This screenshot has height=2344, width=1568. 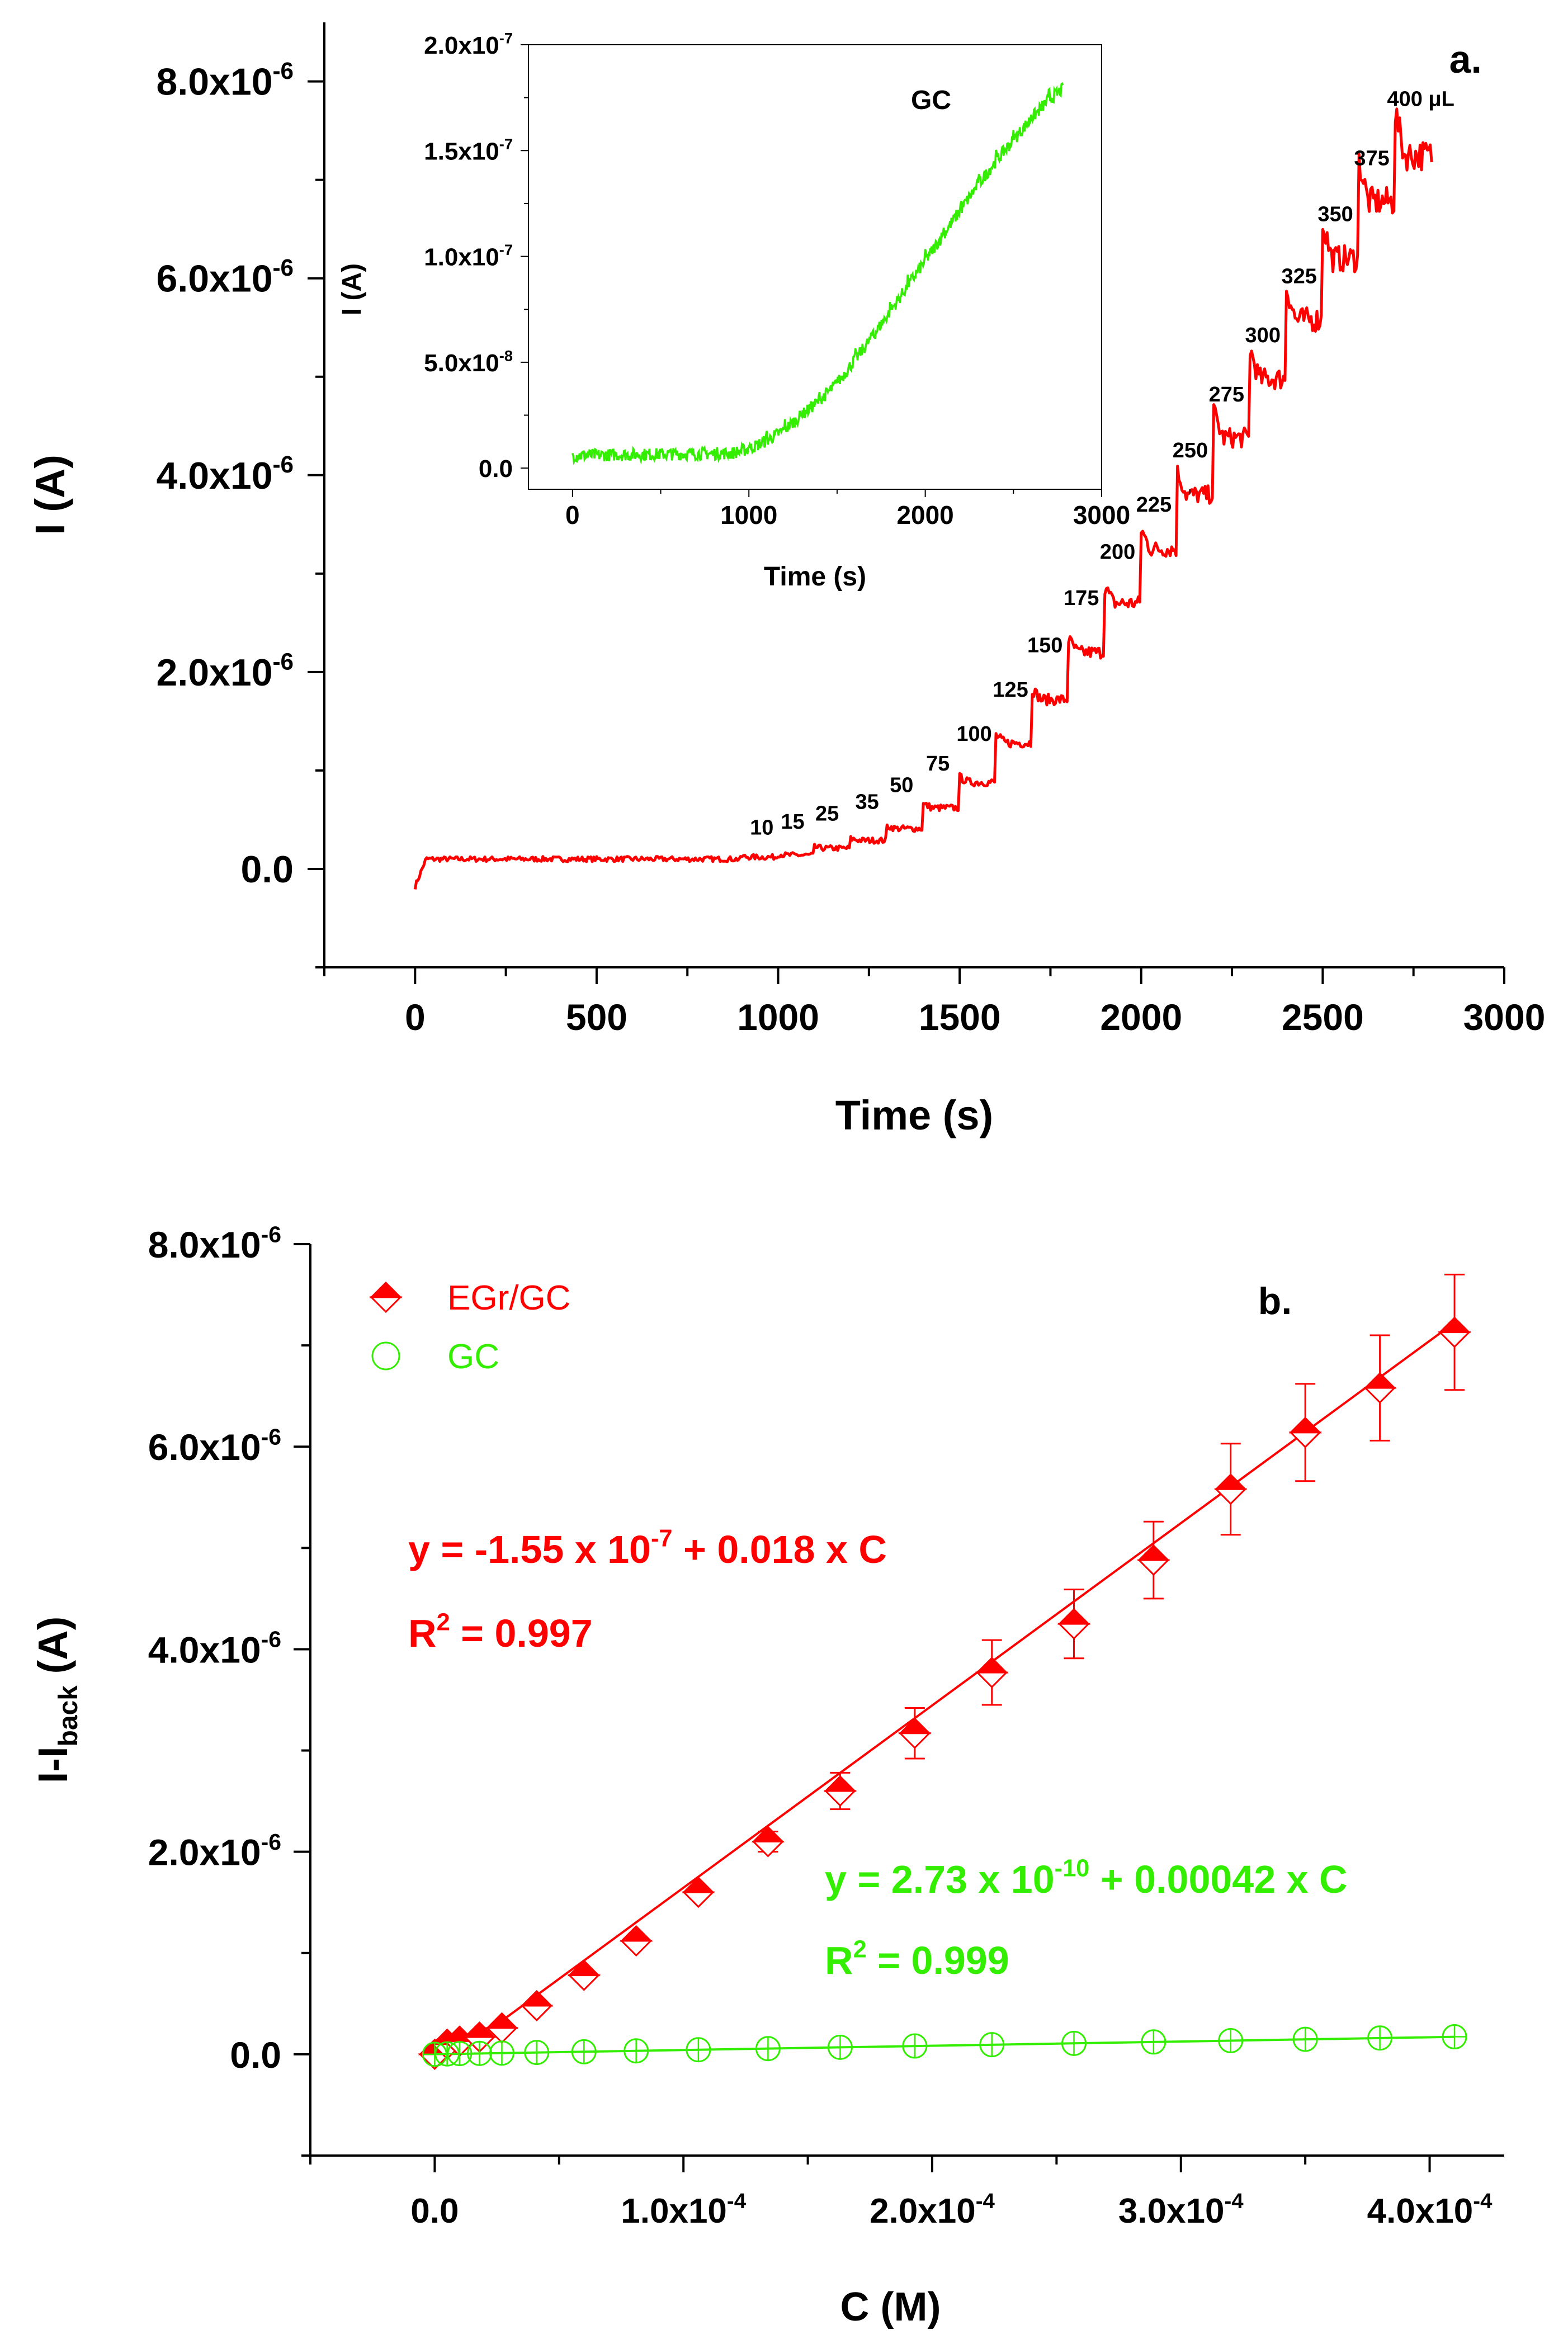 What do you see at coordinates (683, 2209) in the screenshot?
I see `panel-b-x-tick-label: 1.0x10⁻⁴` at bounding box center [683, 2209].